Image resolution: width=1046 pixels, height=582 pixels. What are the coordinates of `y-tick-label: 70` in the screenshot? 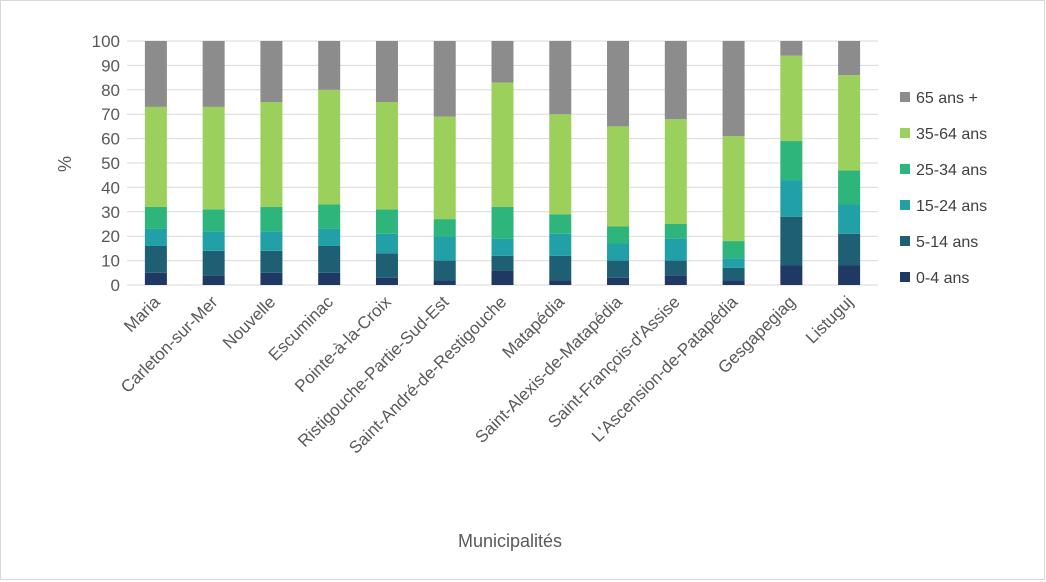 It's located at (110, 114).